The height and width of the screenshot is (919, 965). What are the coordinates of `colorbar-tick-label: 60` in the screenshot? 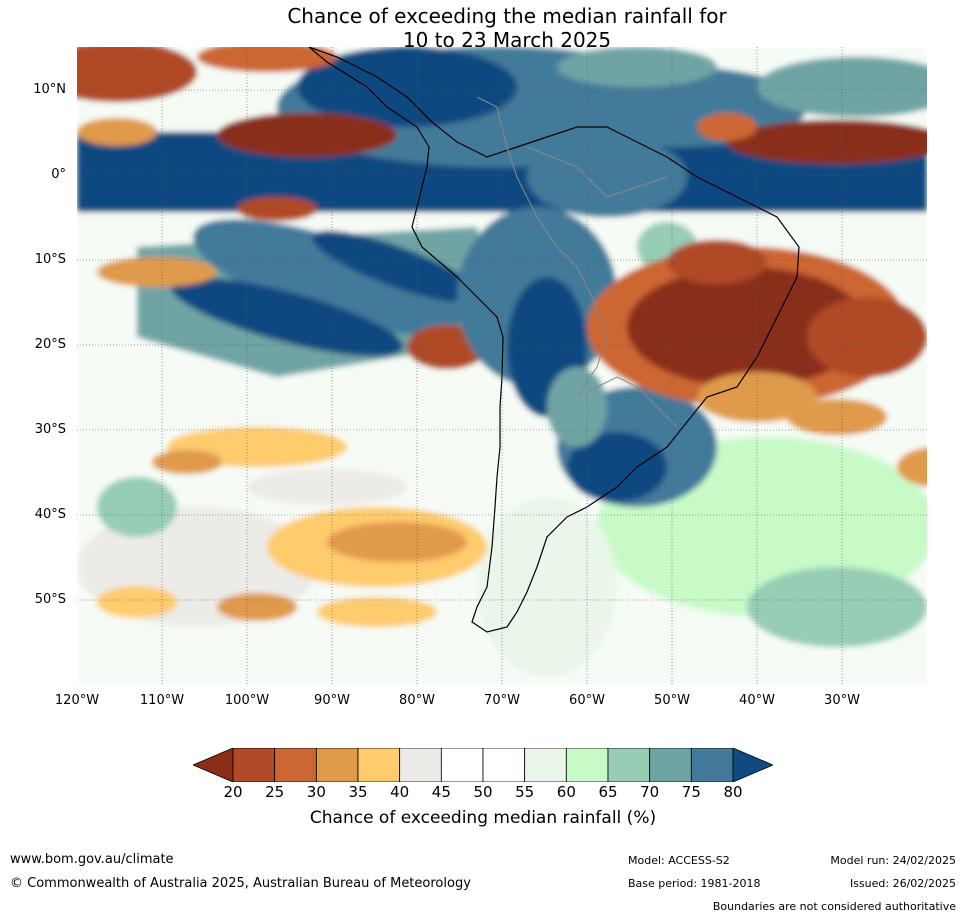 It's located at (566, 792).